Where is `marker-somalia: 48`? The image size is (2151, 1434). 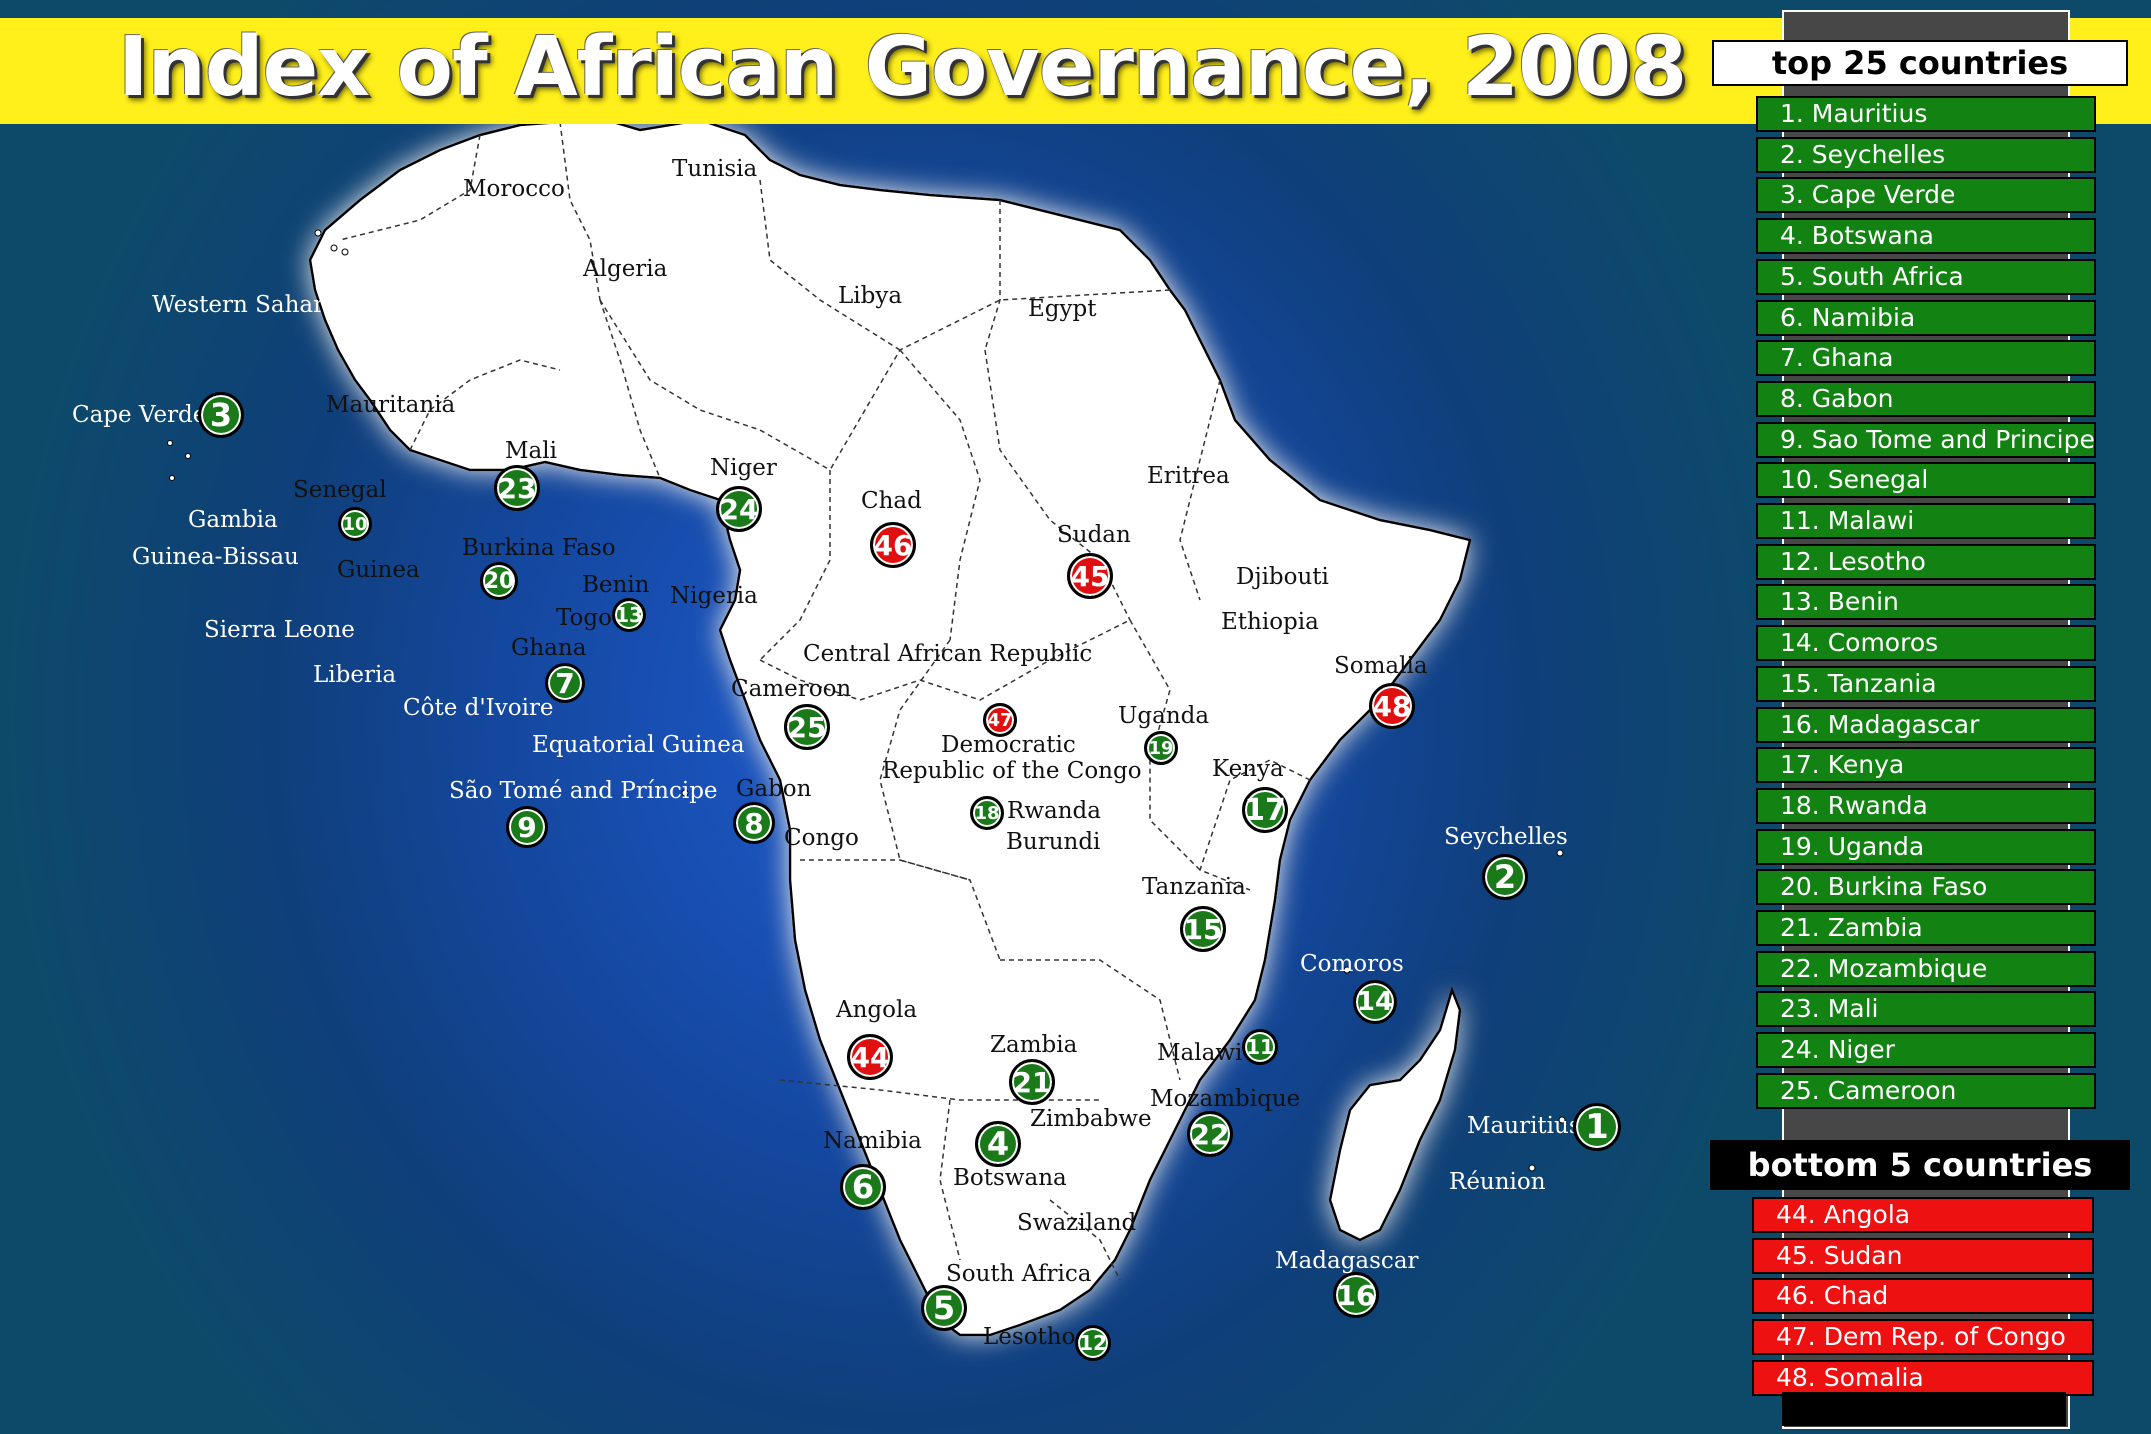 marker-somalia: 48 is located at coordinates (1392, 706).